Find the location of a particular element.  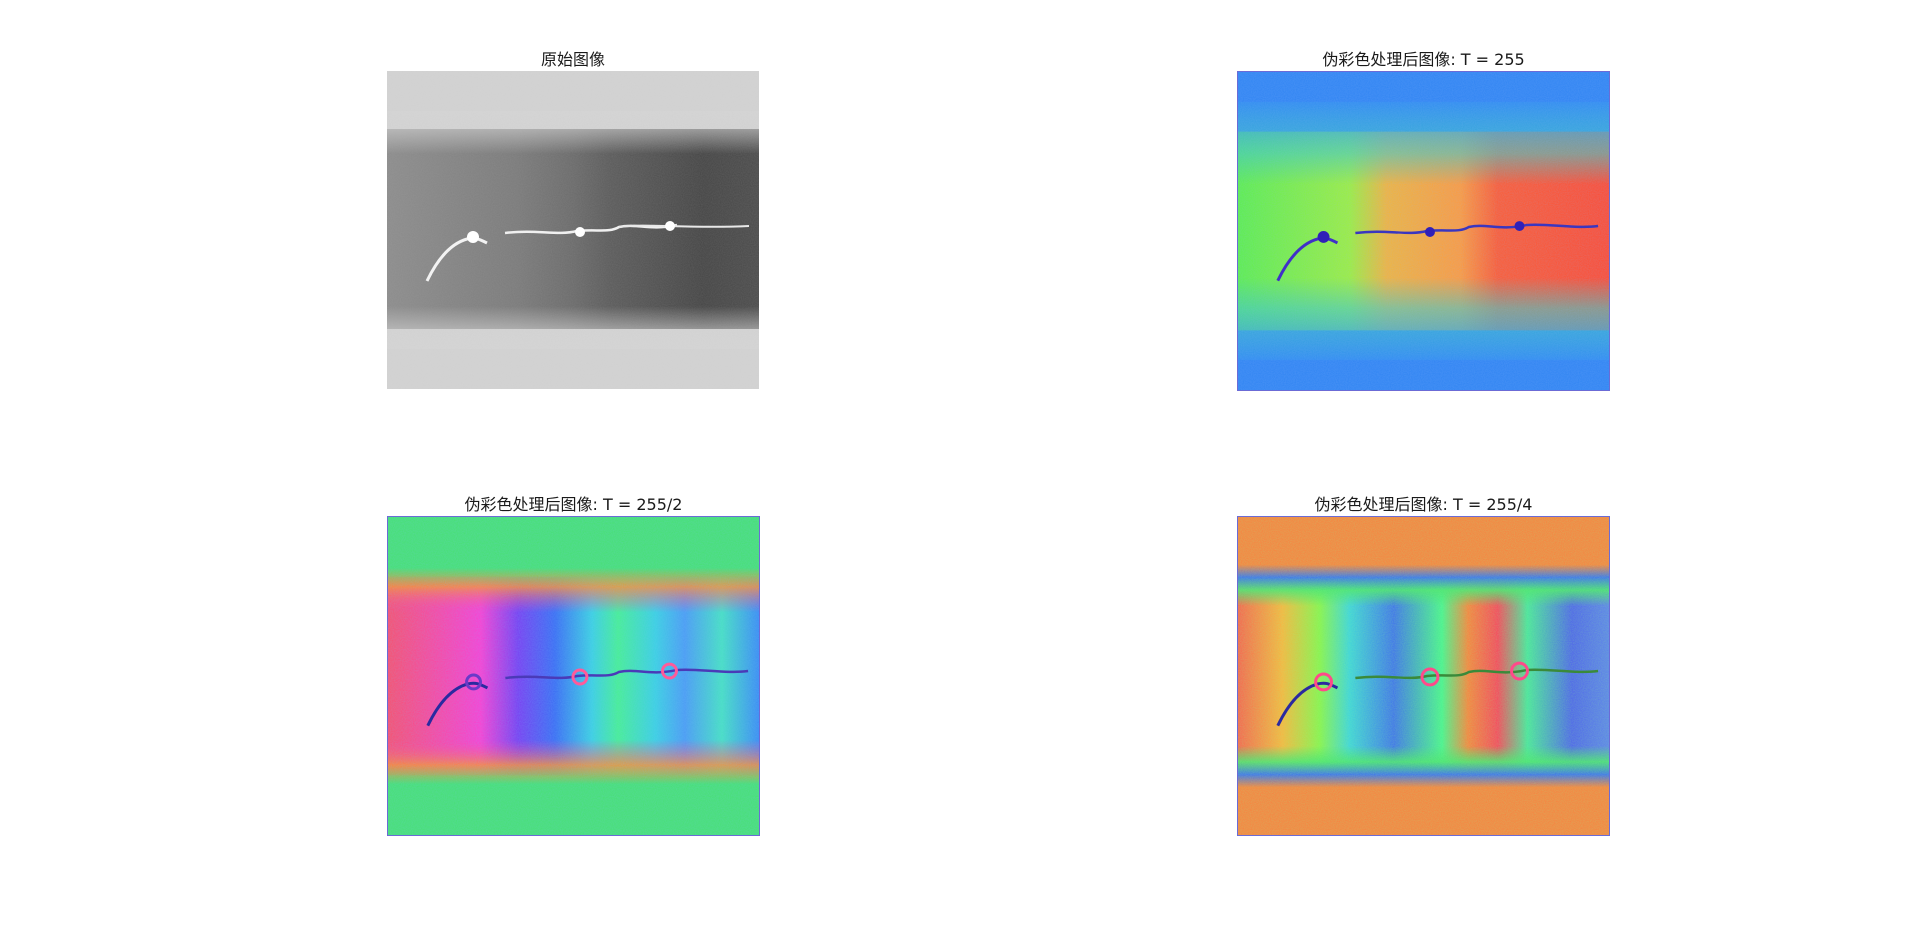

subplot-pseudocolor-t255-2: 伪彩色处理后图像: T = 255/2 is located at coordinates (573, 676).